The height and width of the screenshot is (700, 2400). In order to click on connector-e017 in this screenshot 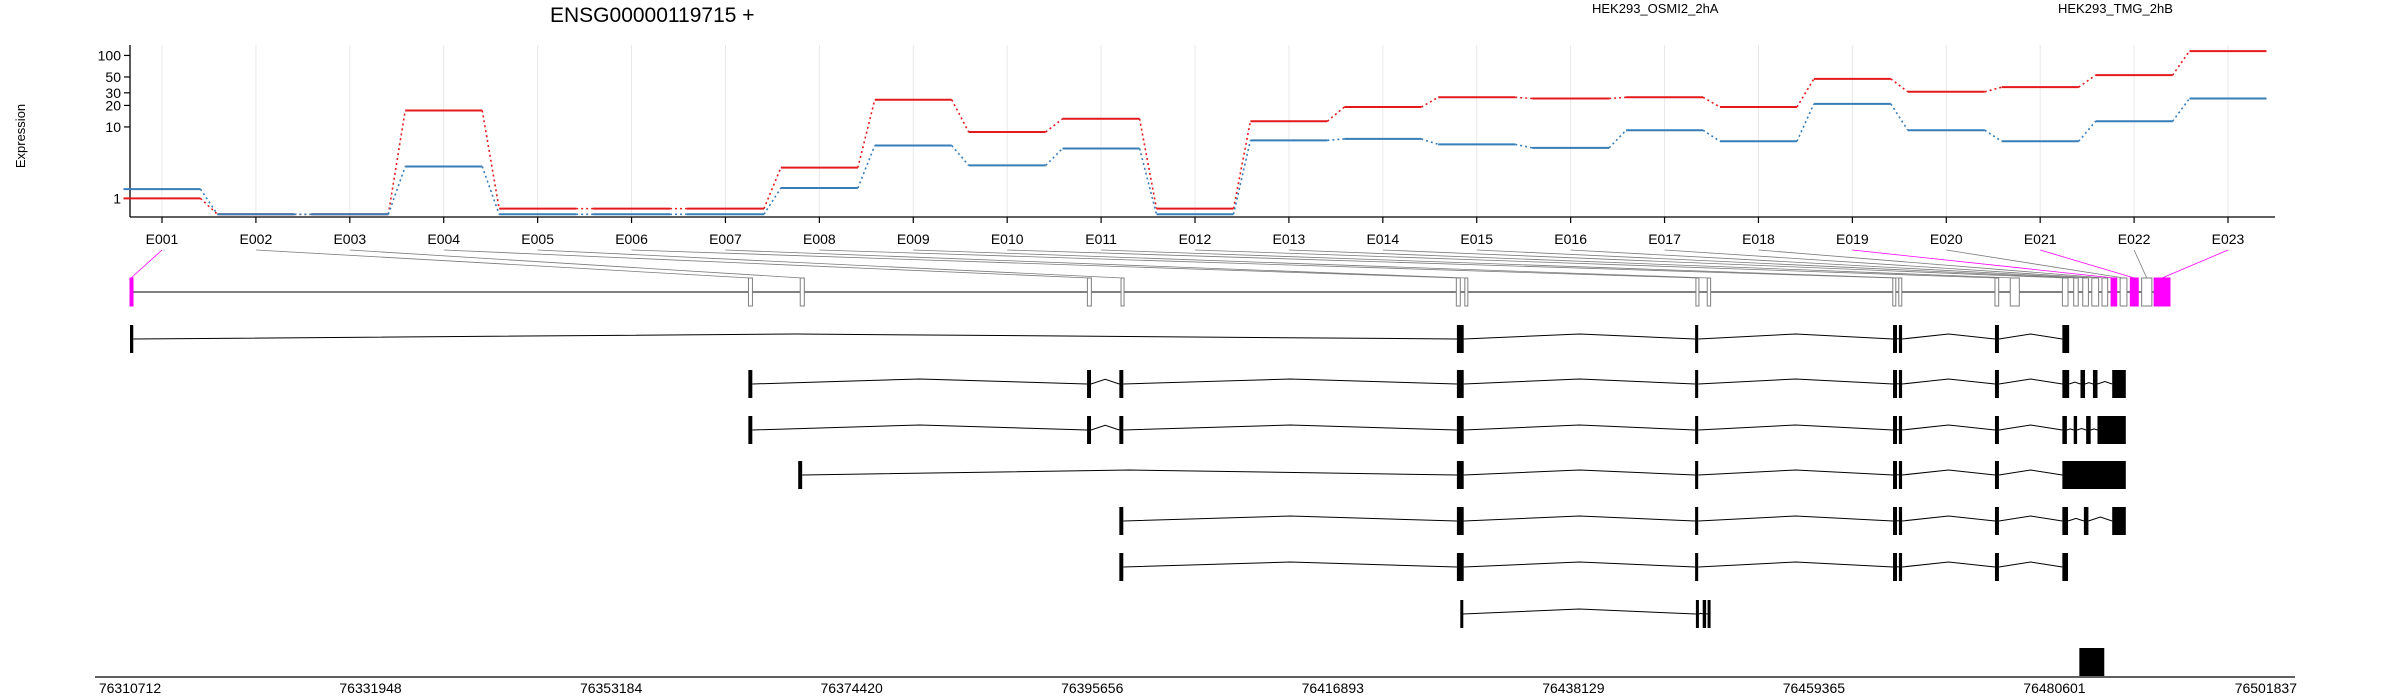, I will do `click(1880, 264)`.